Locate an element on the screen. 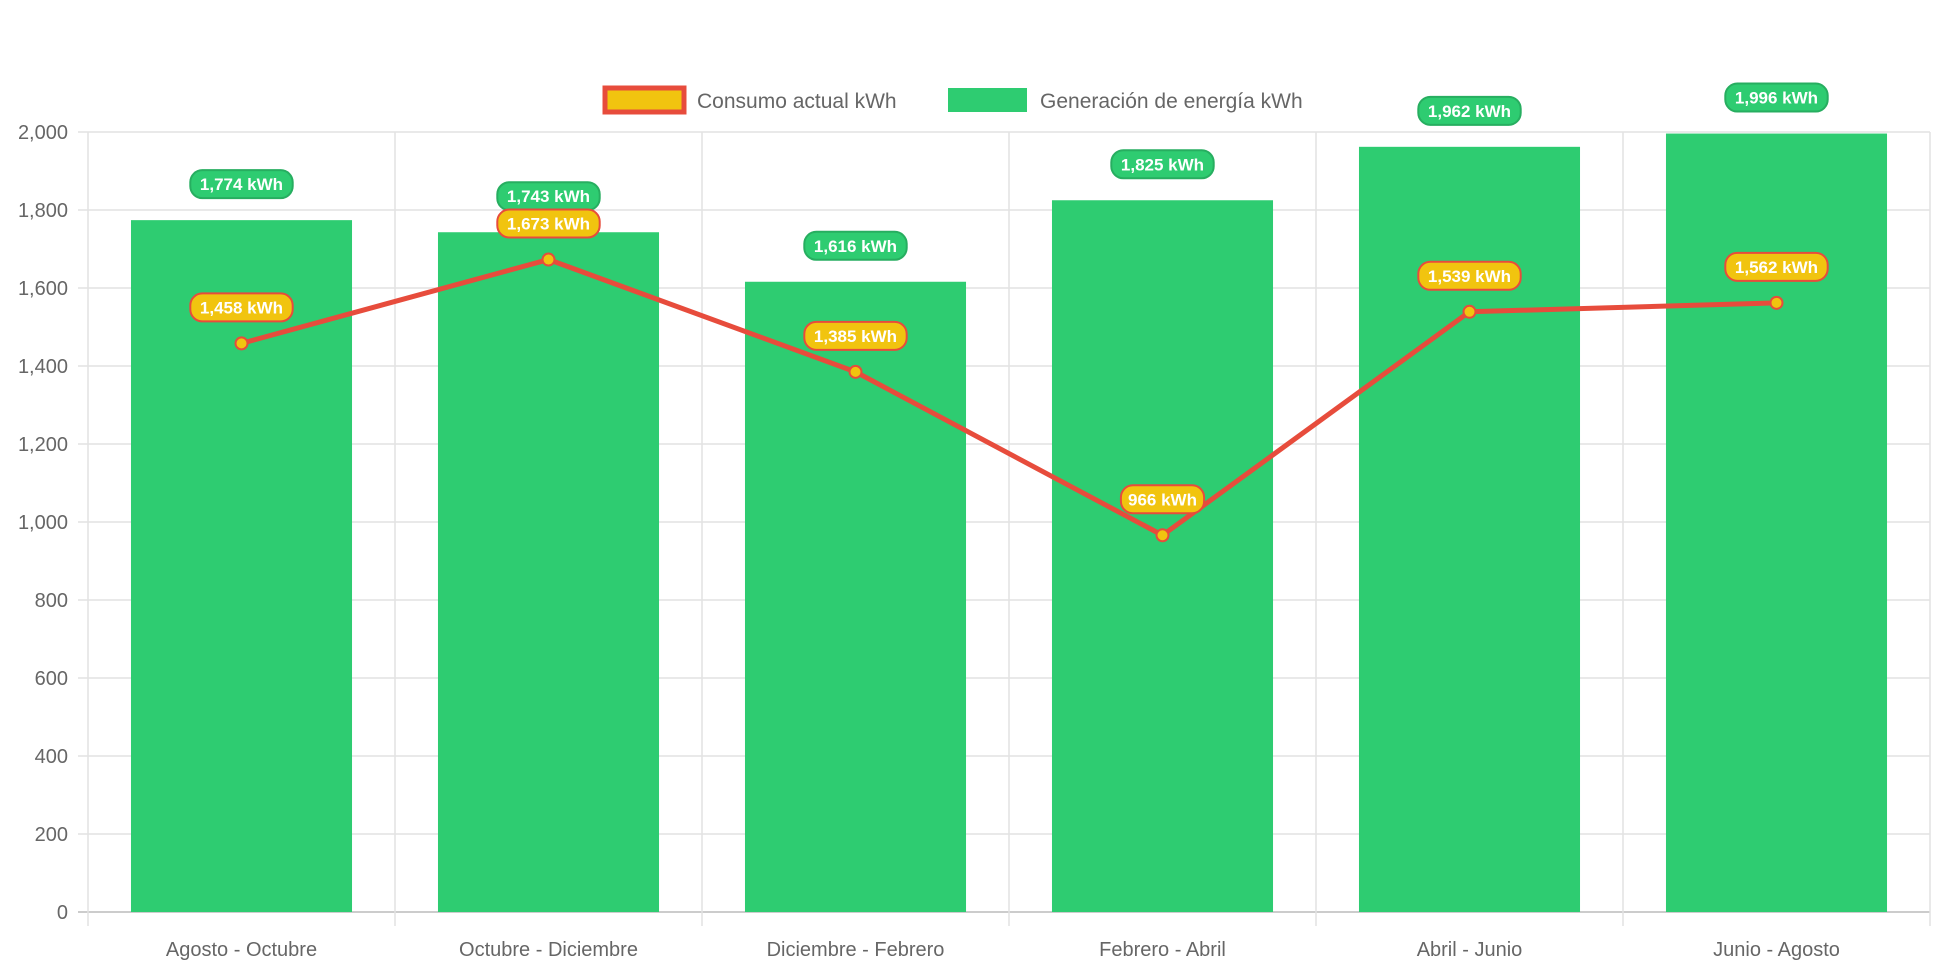  line-value-label: 1,562 kWh is located at coordinates (1776, 267).